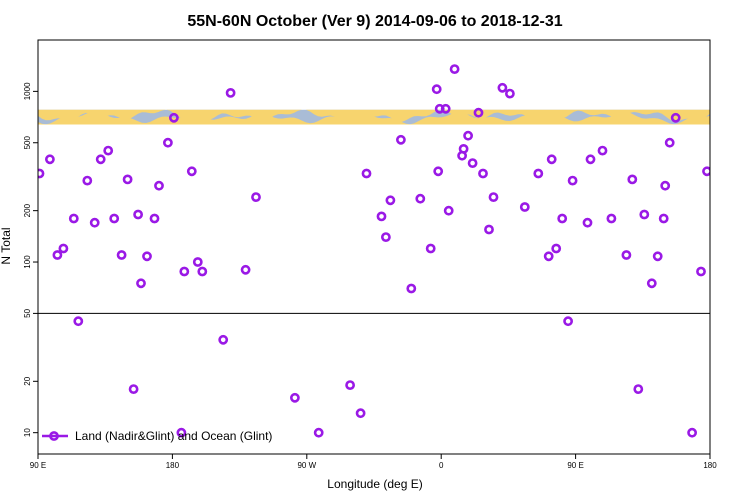  What do you see at coordinates (374, 484) in the screenshot?
I see `x-axis-label: Longitude (deg E)` at bounding box center [374, 484].